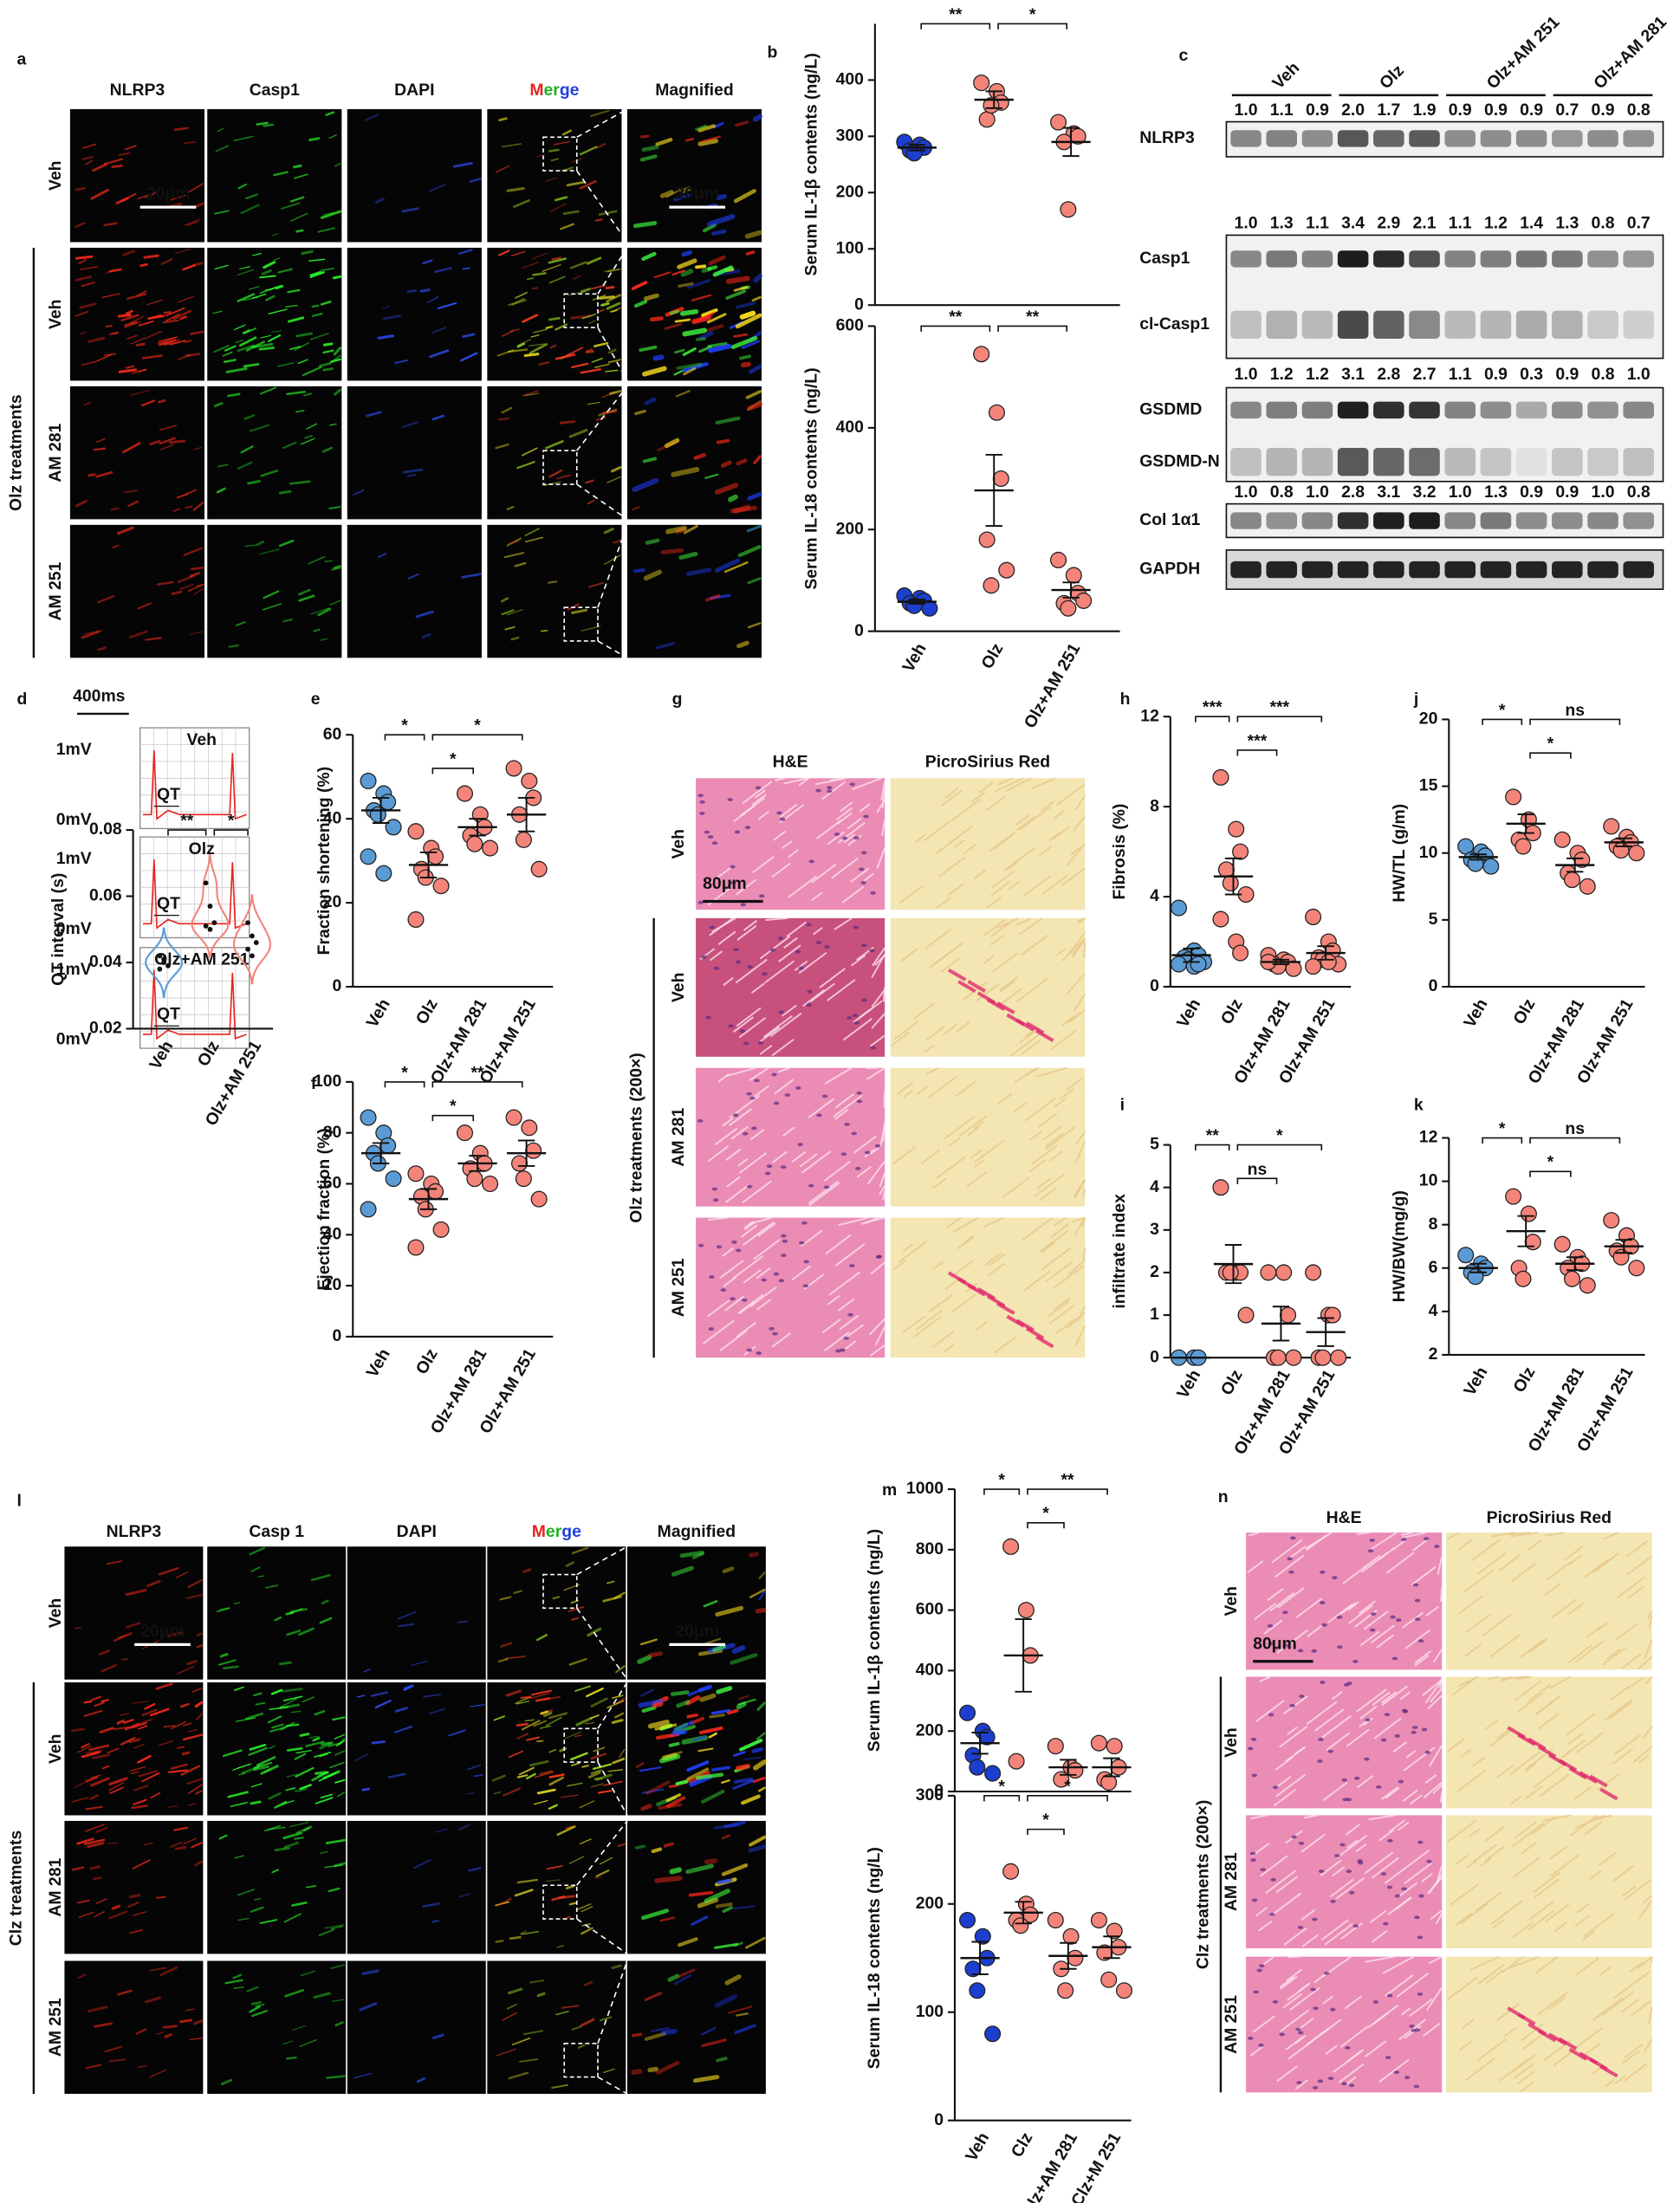 This screenshot has width=1680, height=2203. Describe the element at coordinates (332, 1183) in the screenshot. I see `y-tick-label: 60` at that location.